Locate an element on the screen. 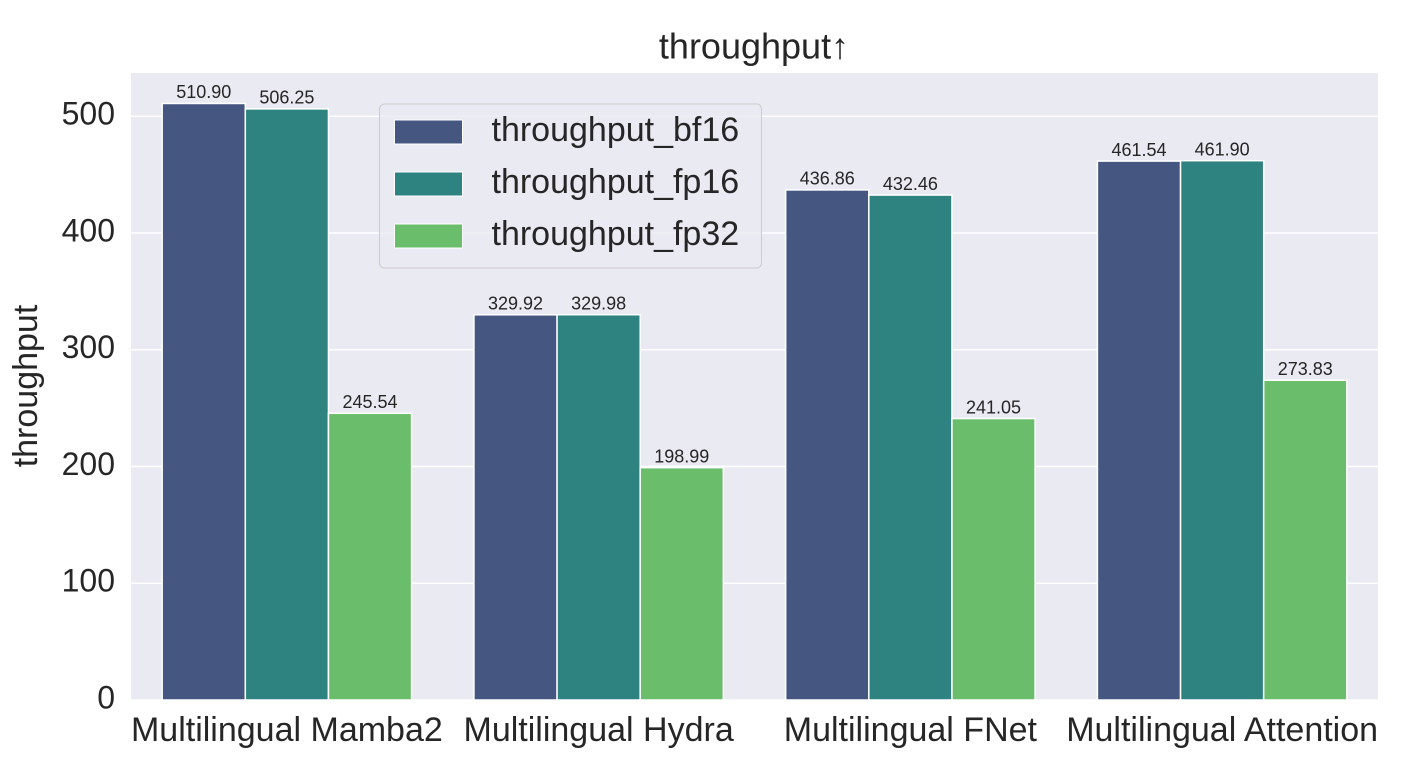  value-label: 241.05 is located at coordinates (993, 407).